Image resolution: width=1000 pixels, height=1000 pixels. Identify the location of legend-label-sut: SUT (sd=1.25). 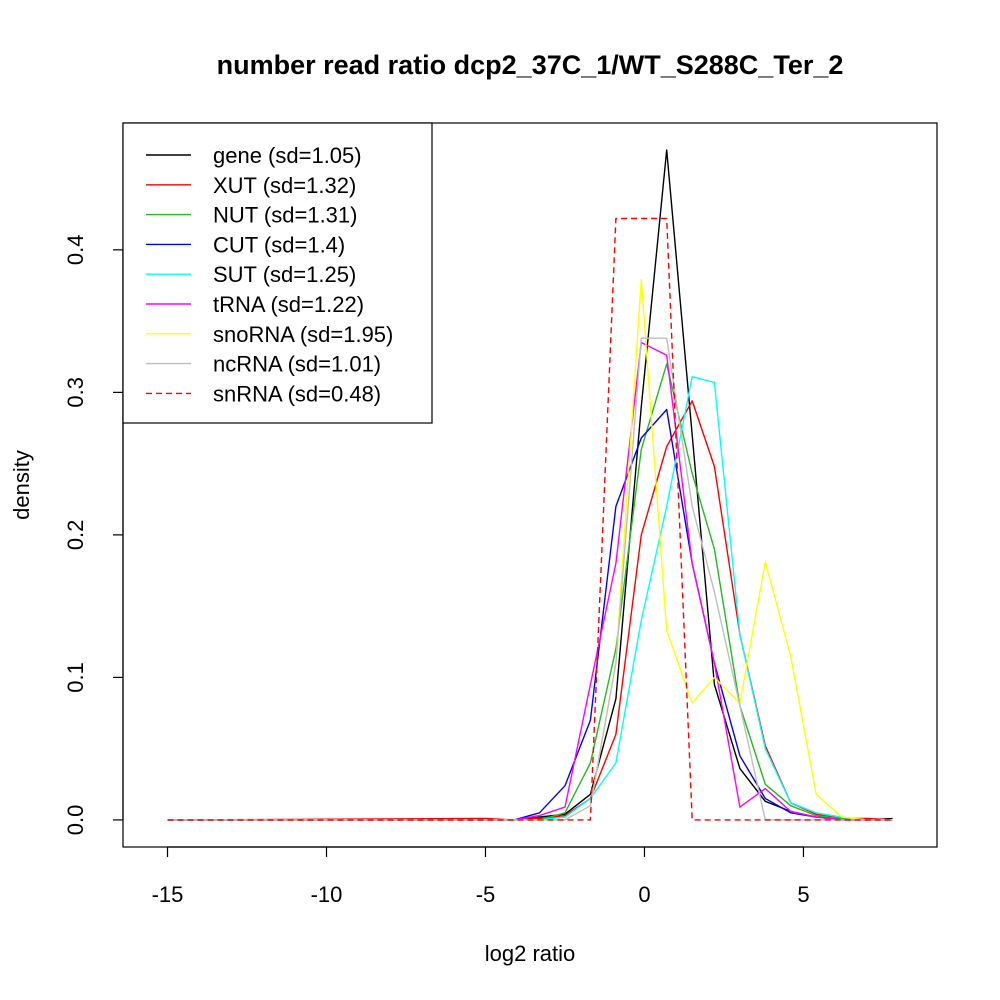
(284, 274).